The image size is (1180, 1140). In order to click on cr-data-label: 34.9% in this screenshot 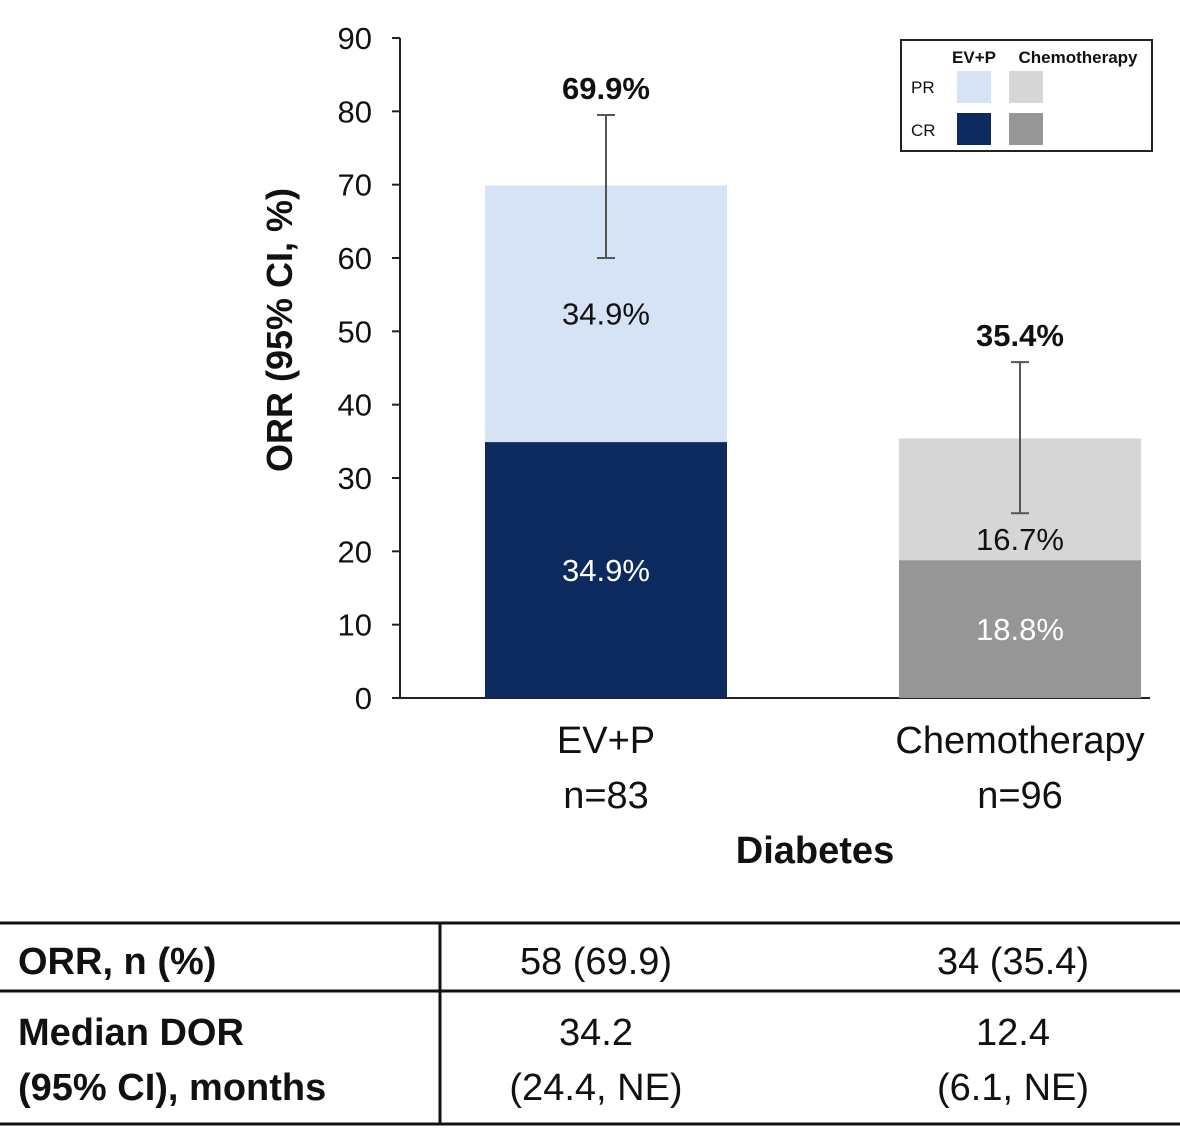, I will do `click(606, 570)`.